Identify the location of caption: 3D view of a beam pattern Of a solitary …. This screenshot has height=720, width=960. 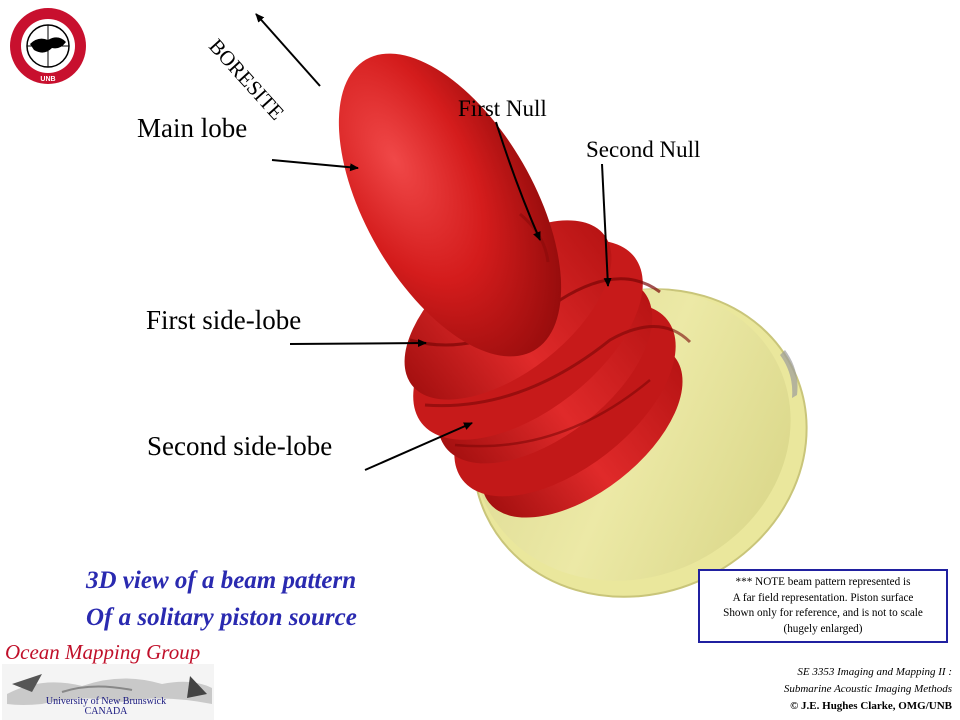
(221, 599).